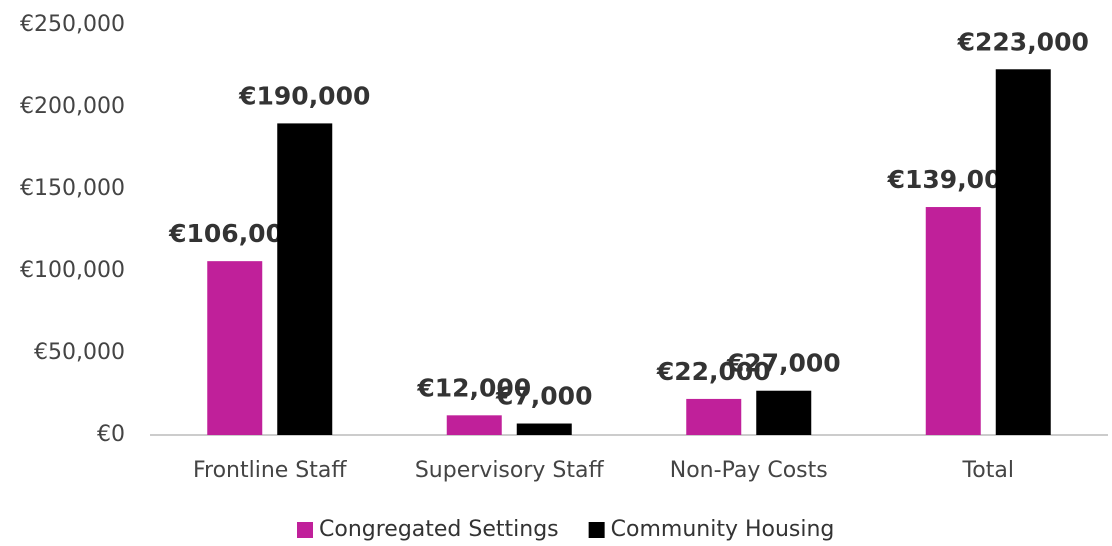 The width and height of the screenshot is (1112, 546). What do you see at coordinates (72, 24) in the screenshot?
I see `y-tick-label: €250,000` at bounding box center [72, 24].